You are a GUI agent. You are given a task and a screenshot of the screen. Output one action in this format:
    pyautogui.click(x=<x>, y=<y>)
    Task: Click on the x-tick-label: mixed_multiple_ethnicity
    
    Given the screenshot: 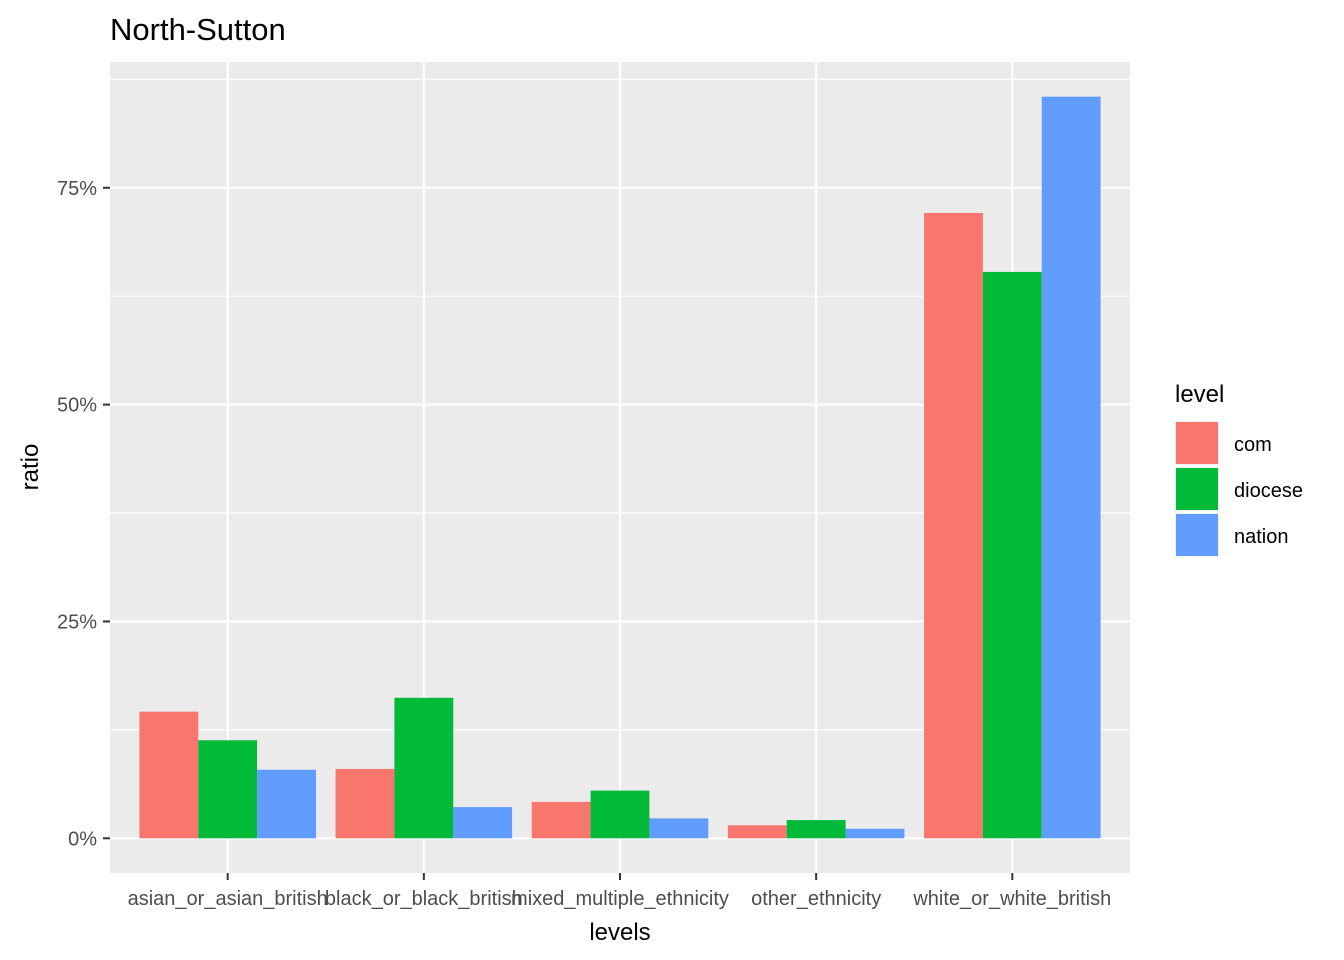 What is the action you would take?
    pyautogui.click(x=620, y=899)
    